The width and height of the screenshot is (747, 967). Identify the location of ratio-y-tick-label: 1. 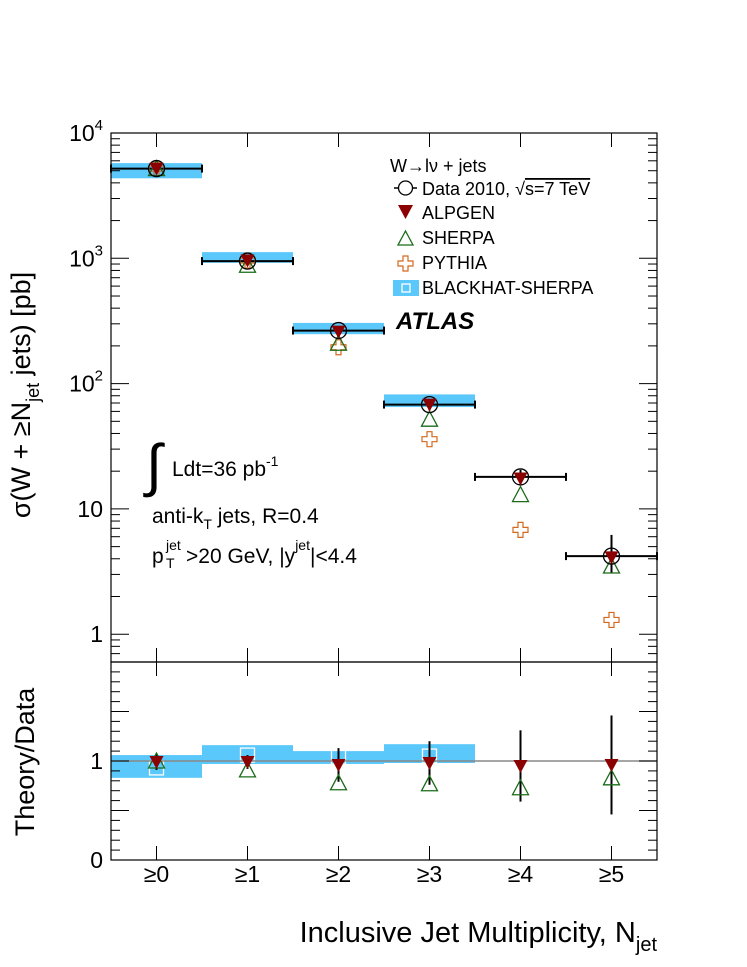
(96, 761).